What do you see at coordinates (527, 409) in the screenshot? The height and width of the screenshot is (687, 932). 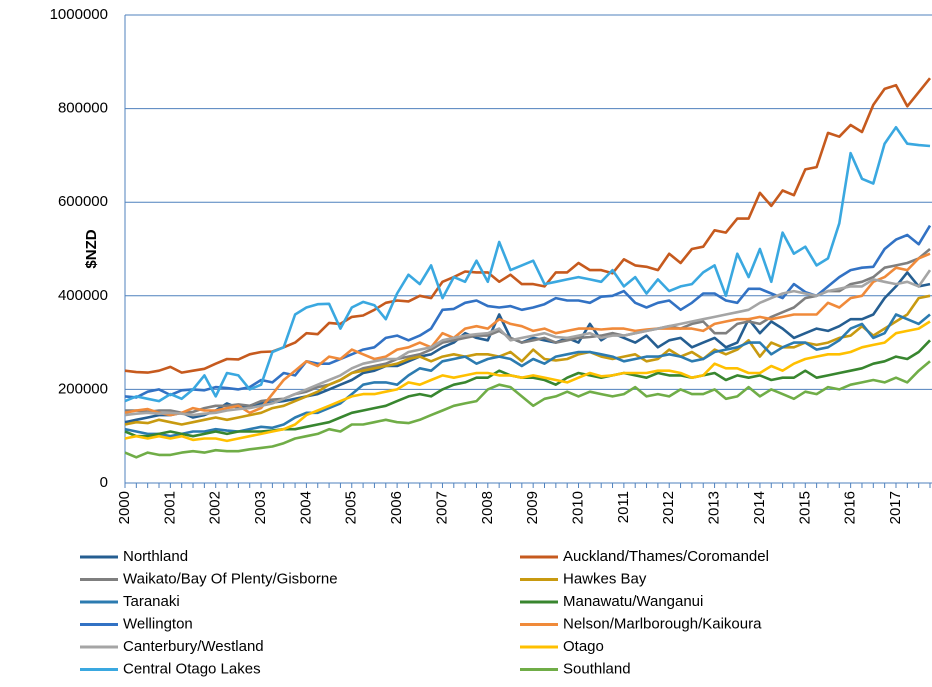 I see `series-line` at bounding box center [527, 409].